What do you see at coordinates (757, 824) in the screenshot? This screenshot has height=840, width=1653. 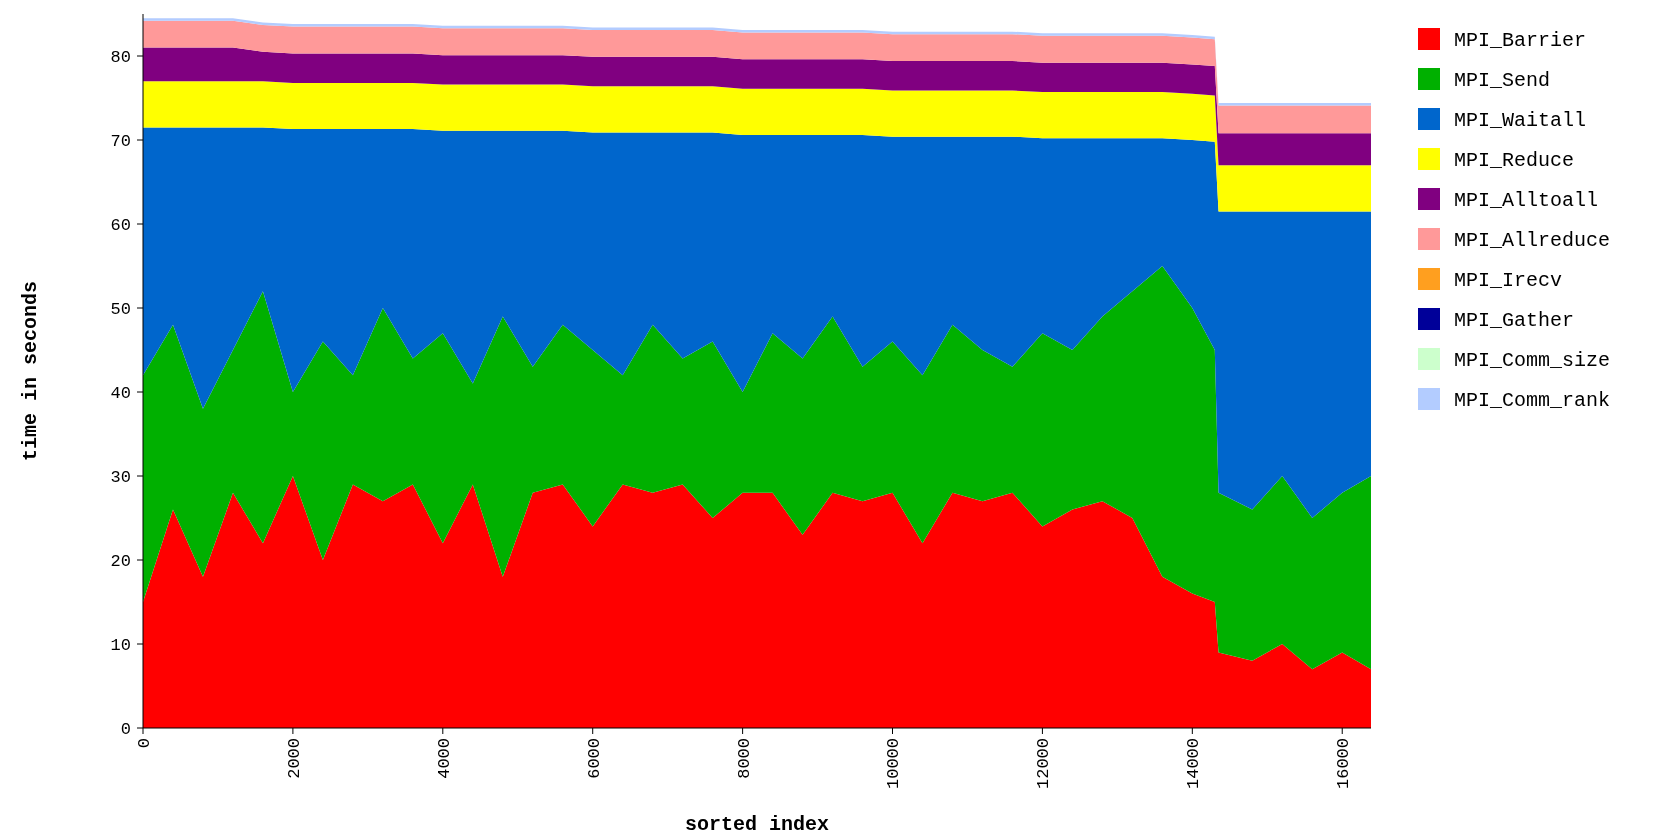 I see `x-axis-title: sorted index` at bounding box center [757, 824].